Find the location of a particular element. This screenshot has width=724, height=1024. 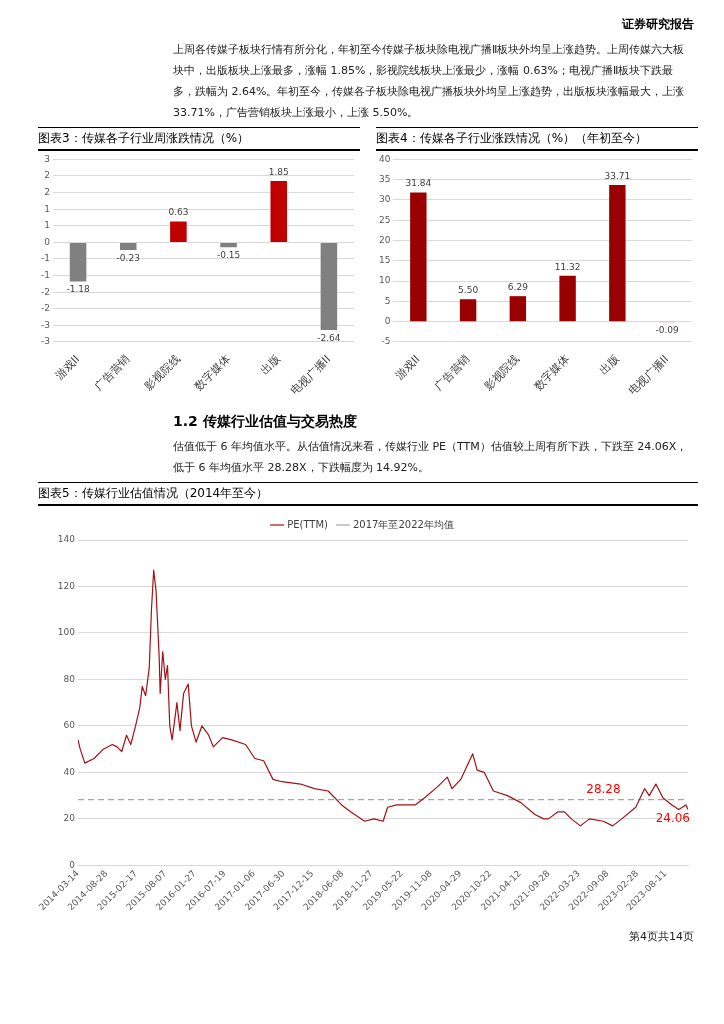

y-tick-label: 3 is located at coordinates (47, 158).